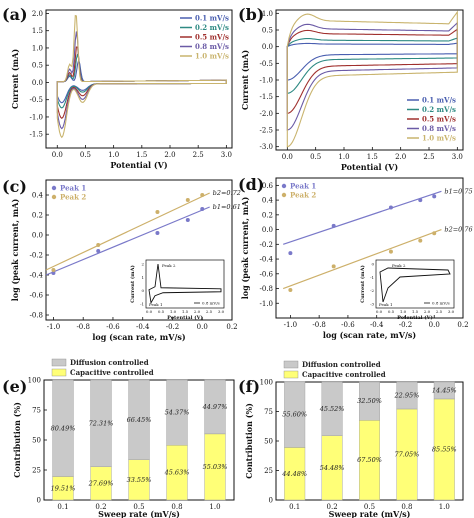  Describe the element at coordinates (101, 483) in the screenshot. I see `bar-label-capacitive: 27.69%` at that location.